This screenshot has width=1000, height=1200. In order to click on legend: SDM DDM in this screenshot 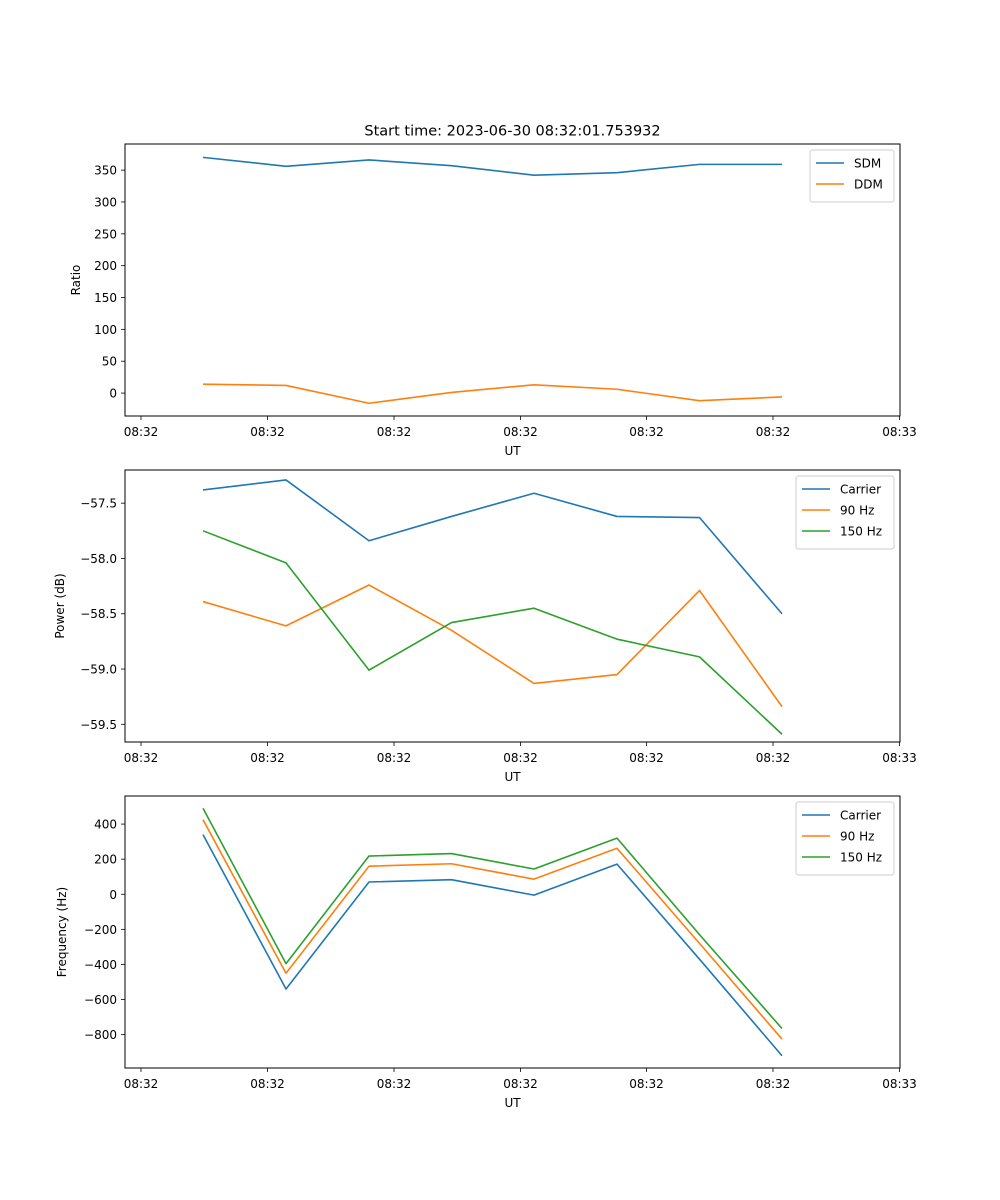, I will do `click(852, 176)`.